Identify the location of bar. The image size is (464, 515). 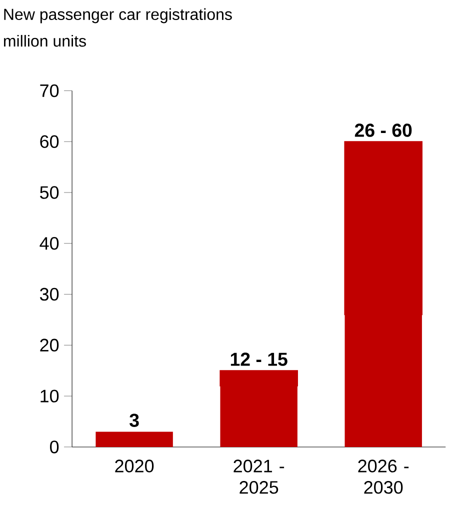
(134, 439).